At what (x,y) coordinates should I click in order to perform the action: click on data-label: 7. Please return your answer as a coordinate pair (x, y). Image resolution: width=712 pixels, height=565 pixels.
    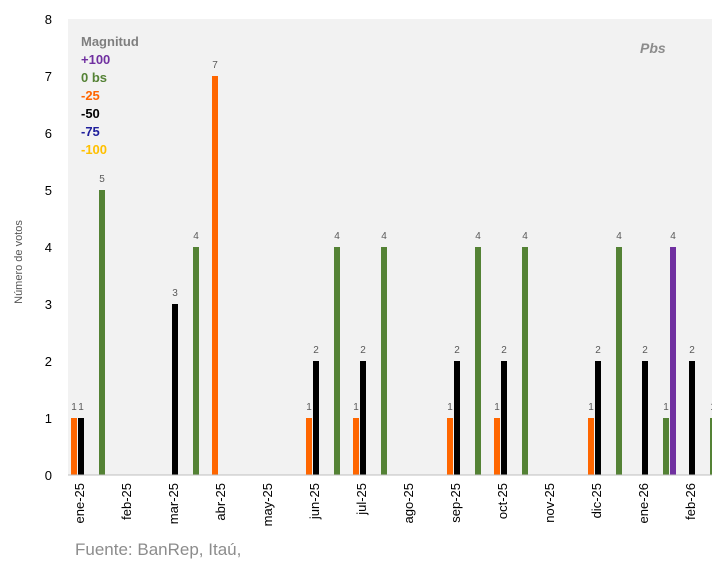
    Looking at the image, I should click on (215, 65).